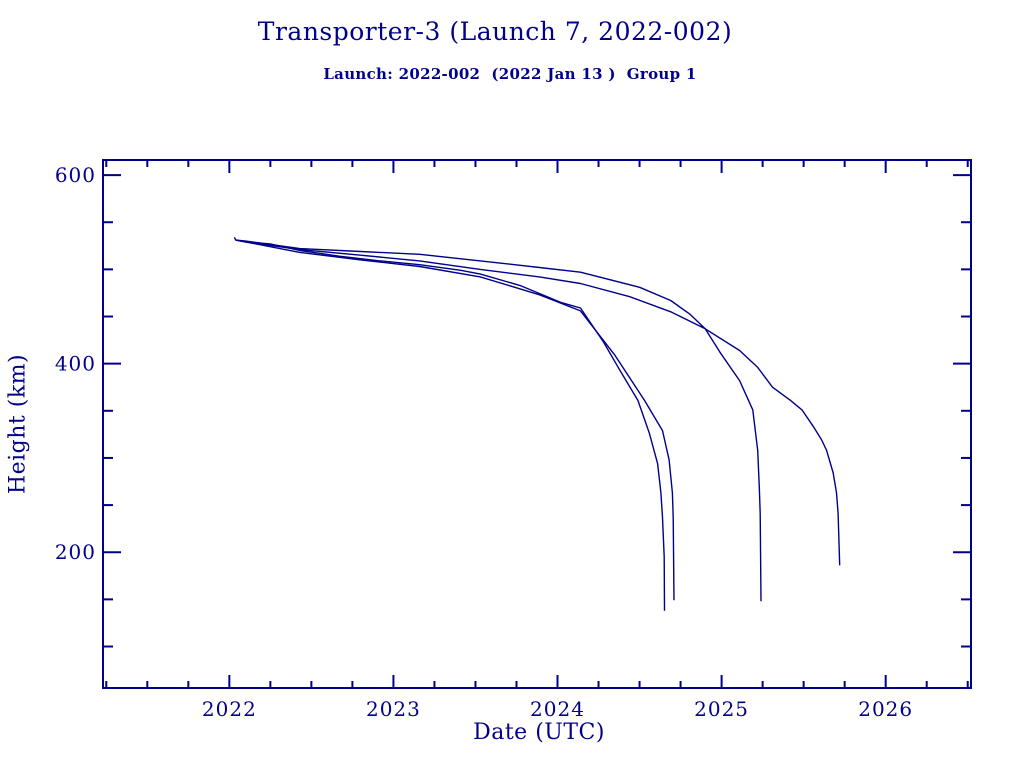  I want to click on y-tick-label: 400, so click(75, 364).